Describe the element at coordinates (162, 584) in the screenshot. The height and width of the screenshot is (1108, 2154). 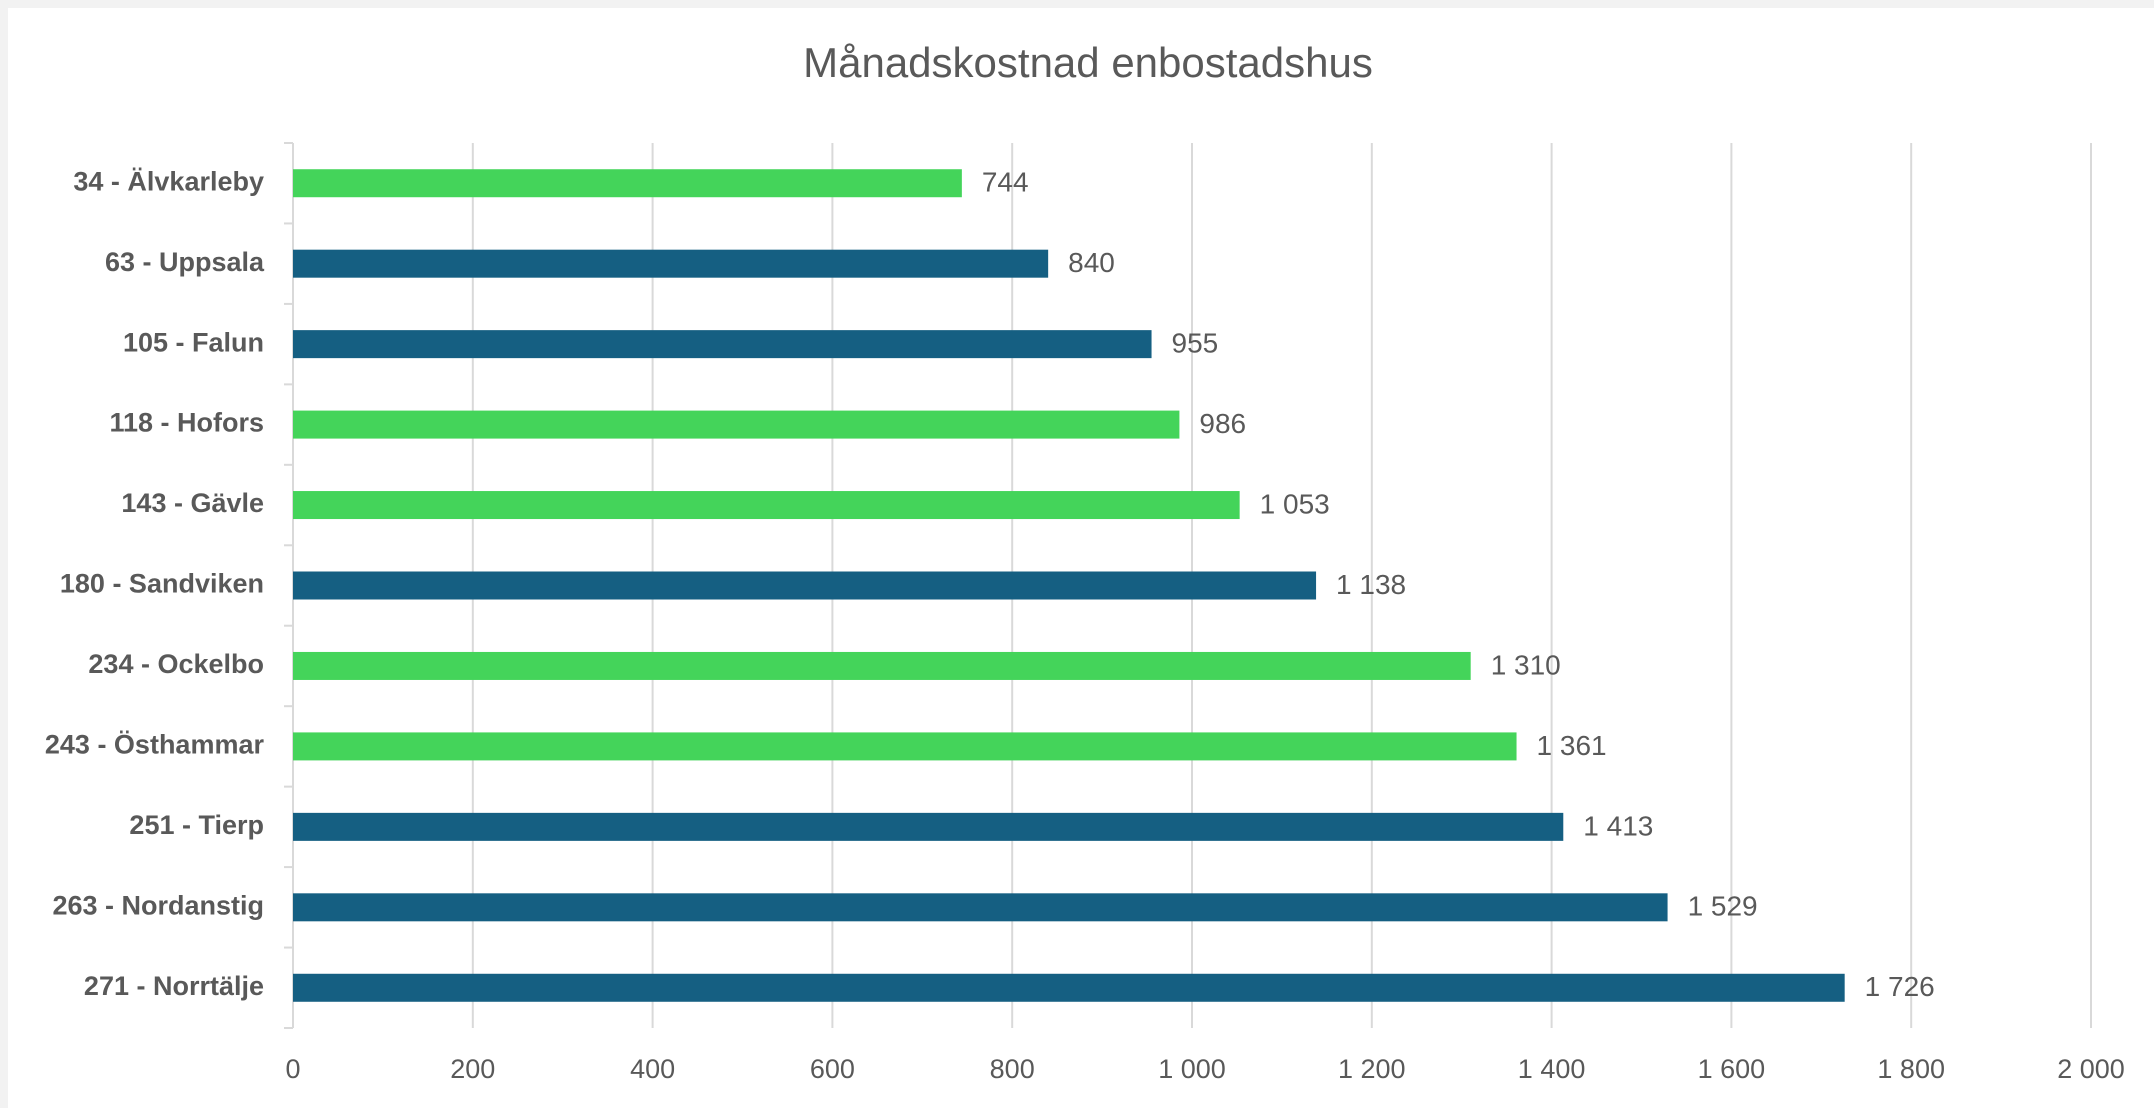
I see `y-tick-label: 180 - Sandviken` at that location.